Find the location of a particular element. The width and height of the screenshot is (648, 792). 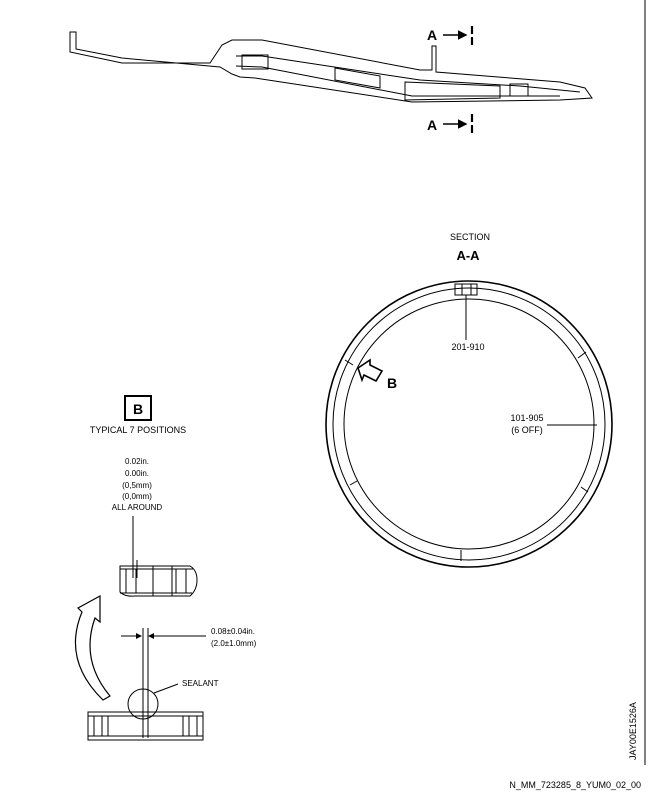

profile-hatch-left is located at coordinates (255, 62).